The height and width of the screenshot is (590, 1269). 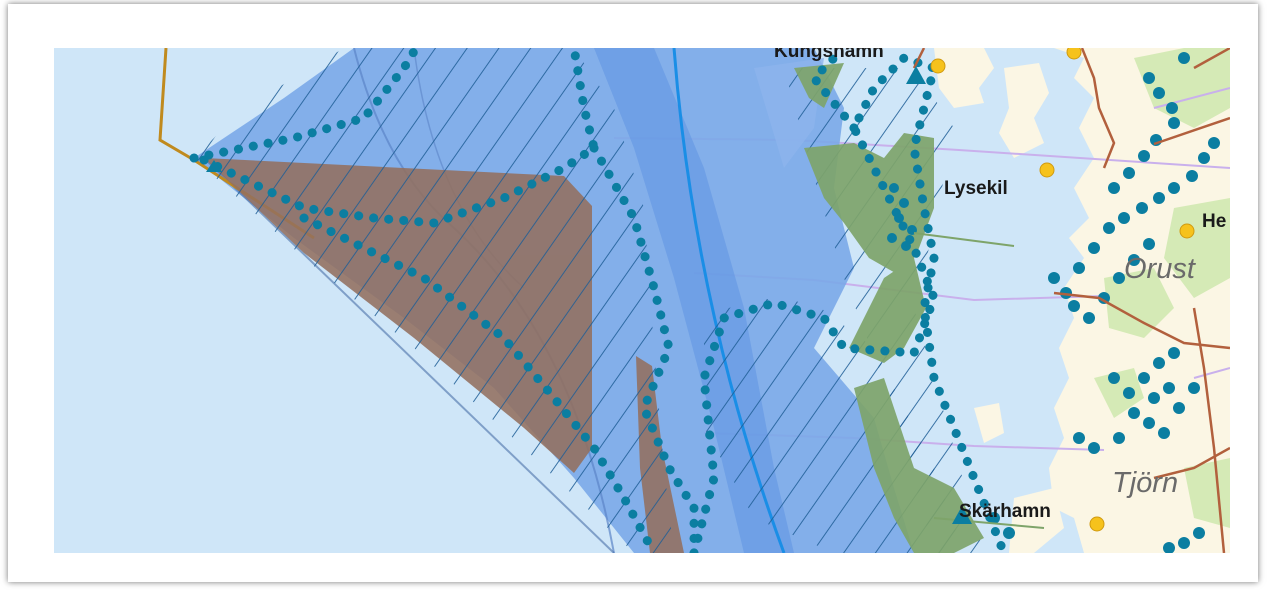 I want to click on place-label-skarhamn: Skärhamn, so click(x=1005, y=511).